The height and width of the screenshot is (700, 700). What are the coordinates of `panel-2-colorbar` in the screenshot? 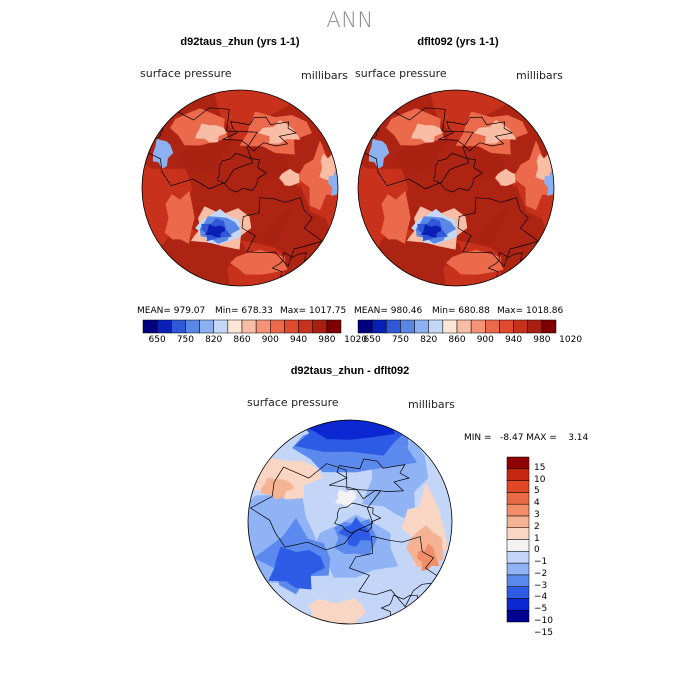 It's located at (457, 326).